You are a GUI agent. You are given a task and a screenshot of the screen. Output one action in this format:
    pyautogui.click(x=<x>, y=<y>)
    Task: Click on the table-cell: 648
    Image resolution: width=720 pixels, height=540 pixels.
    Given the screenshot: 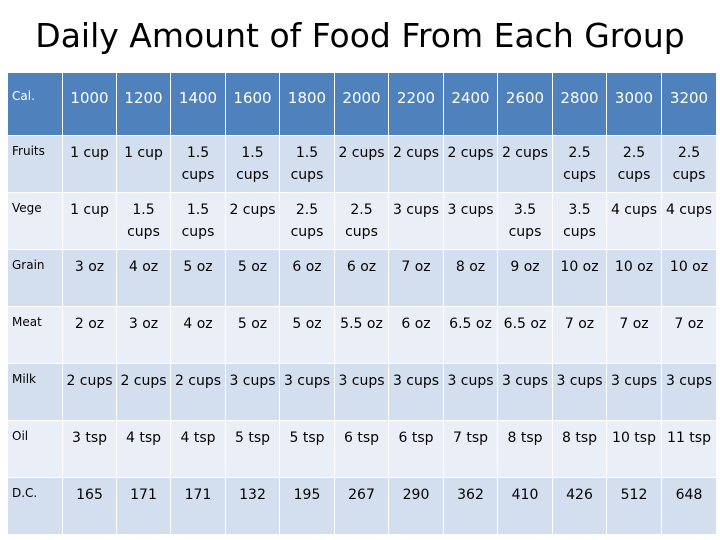 What is the action you would take?
    pyautogui.click(x=689, y=506)
    